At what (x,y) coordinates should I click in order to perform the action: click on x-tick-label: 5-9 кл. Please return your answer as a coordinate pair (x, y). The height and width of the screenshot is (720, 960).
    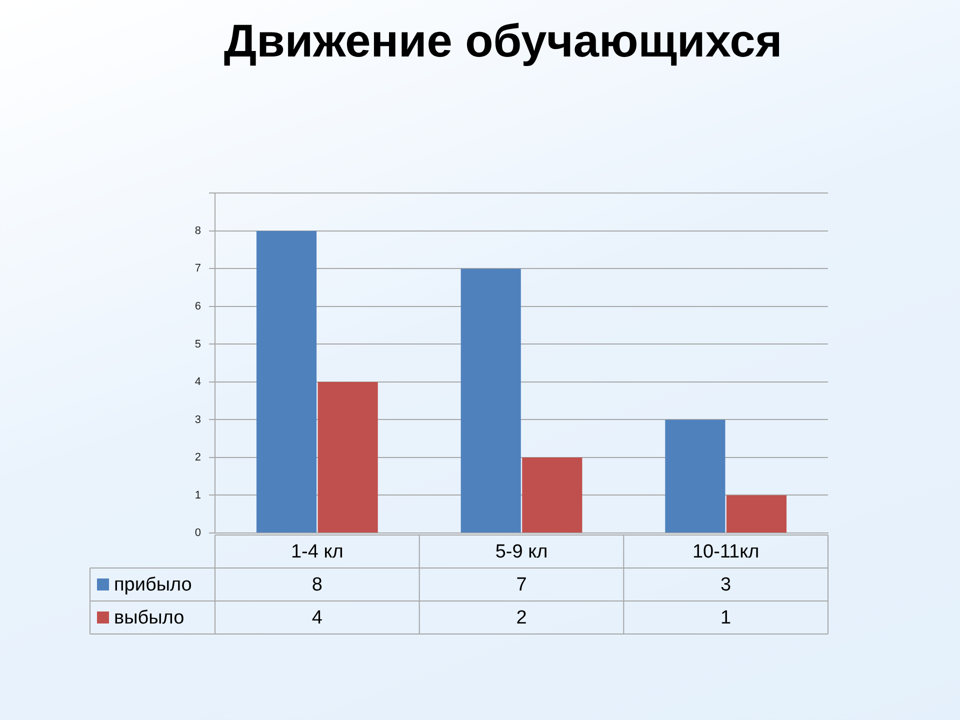
    Looking at the image, I should click on (521, 552).